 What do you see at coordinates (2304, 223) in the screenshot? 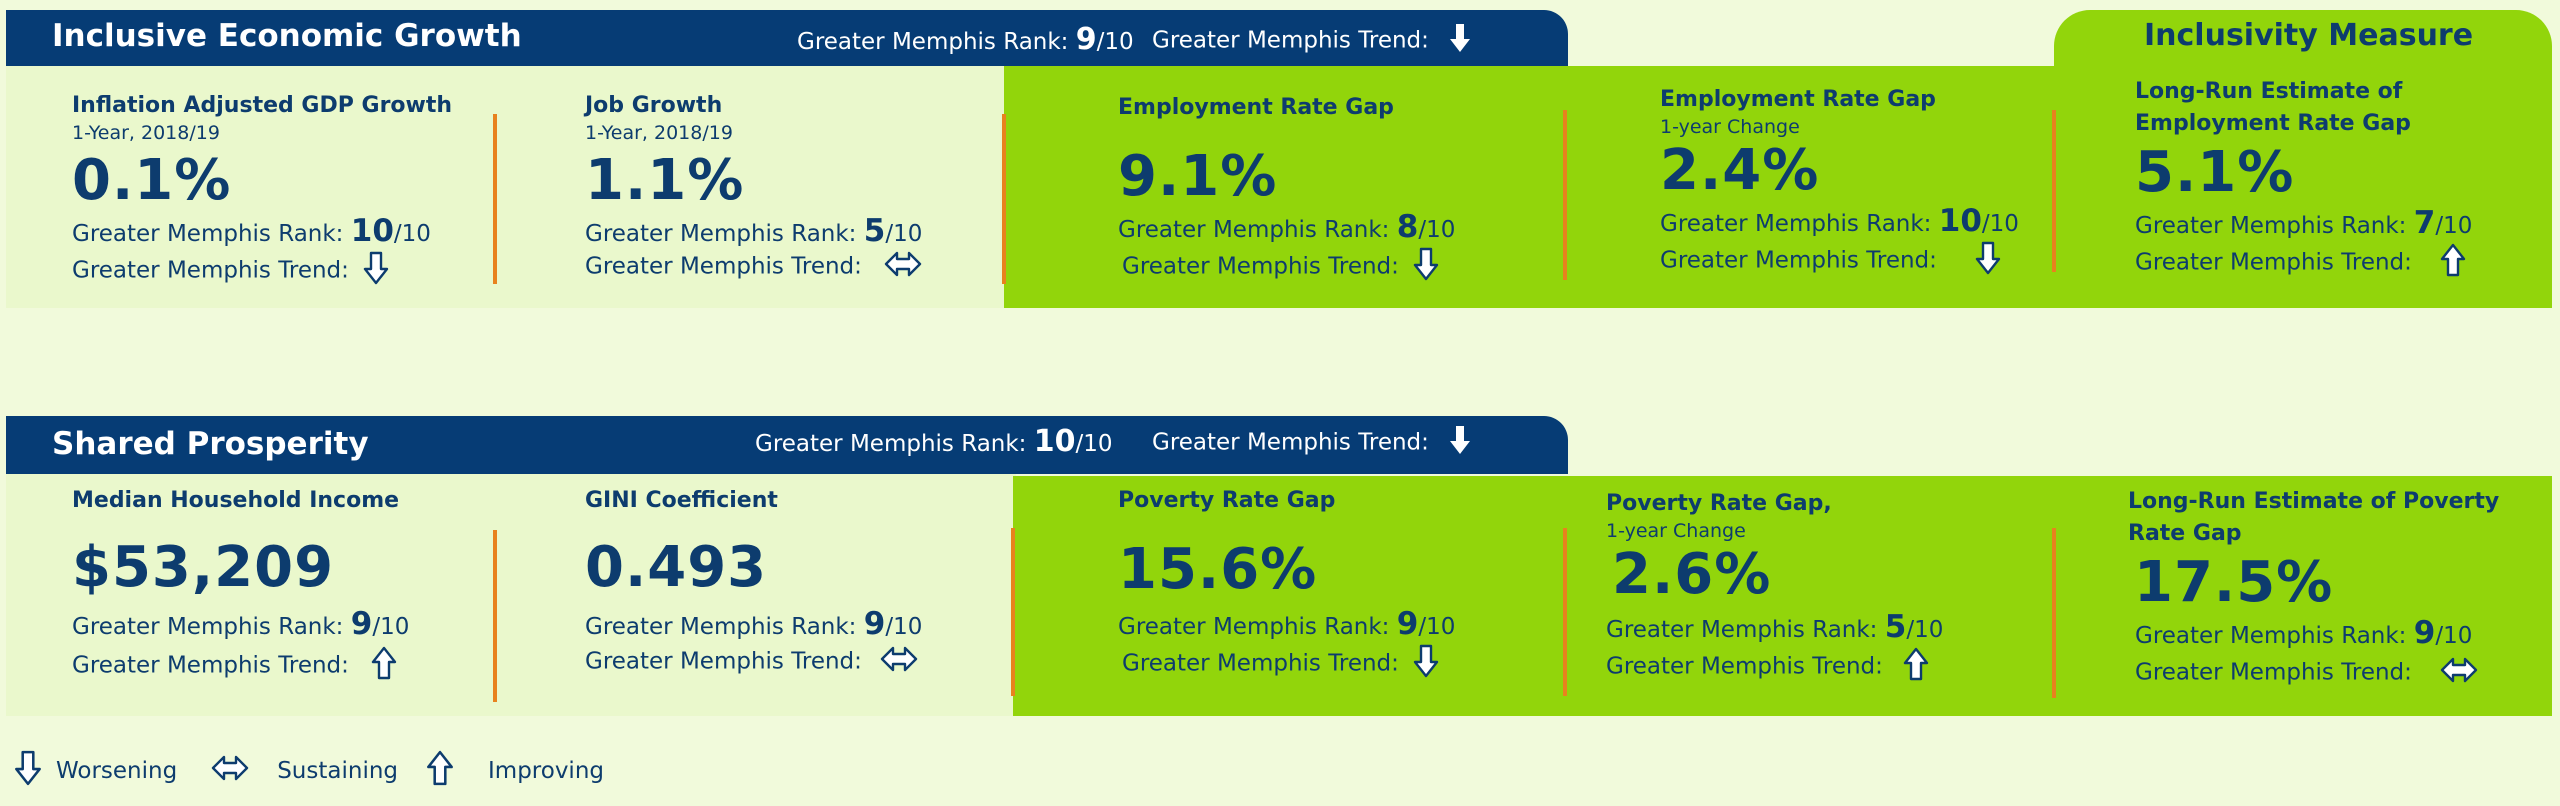
I see `metric-rank: Greater Memphis Rank: 7/10` at bounding box center [2304, 223].